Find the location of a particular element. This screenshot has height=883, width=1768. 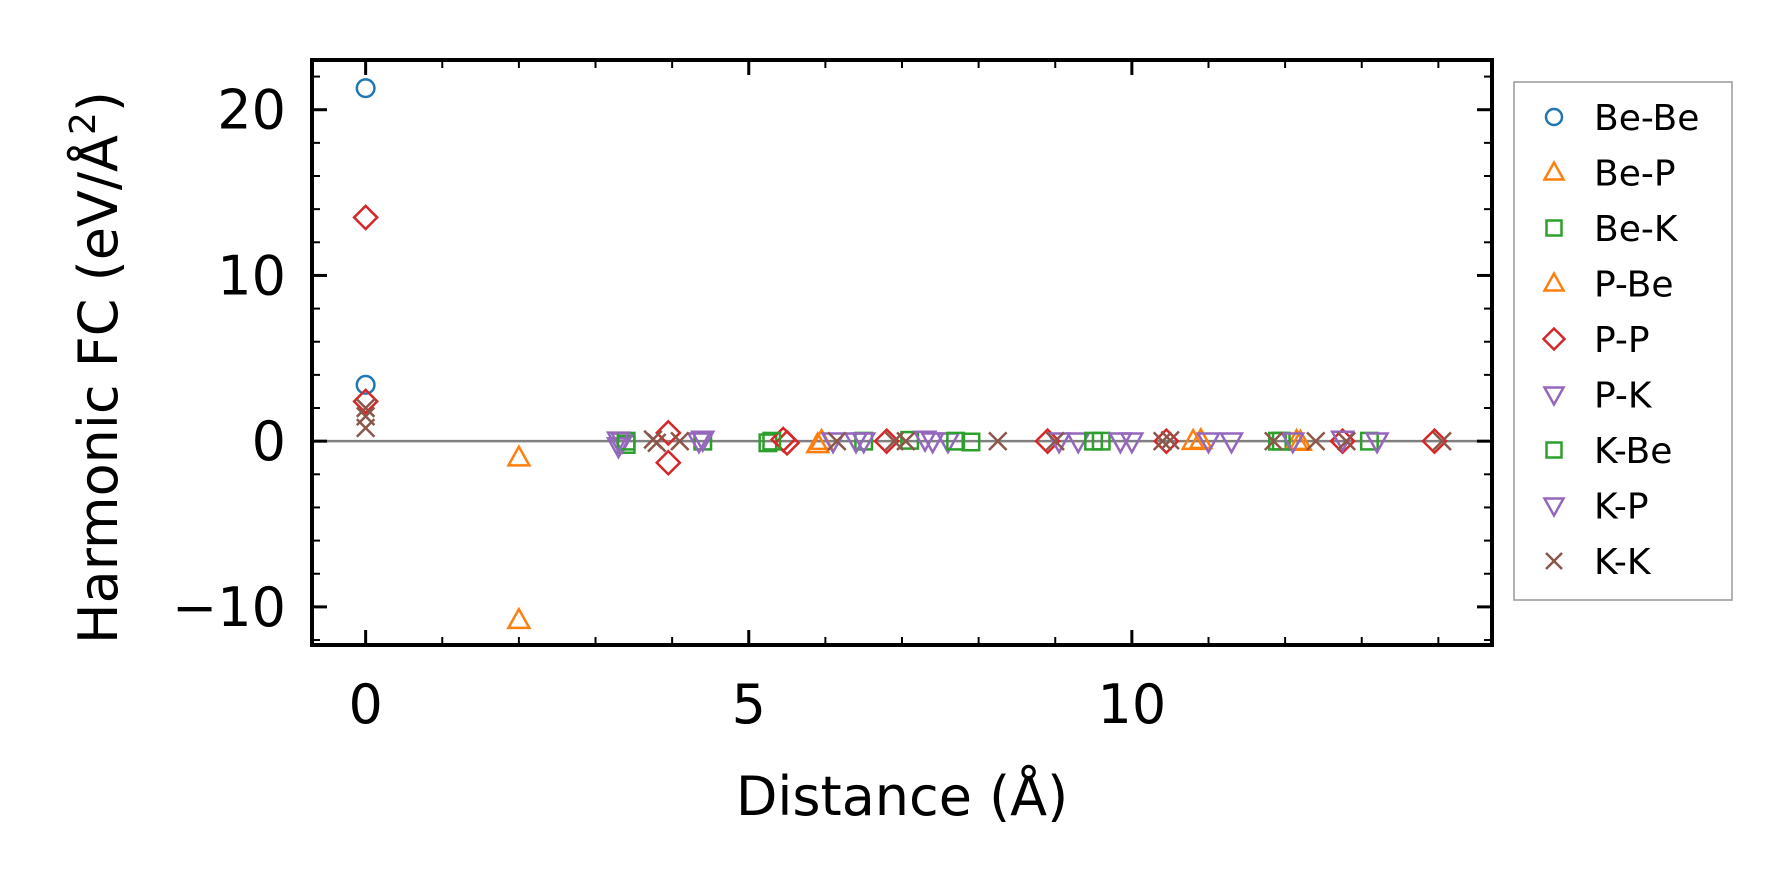

legend-label: P-K is located at coordinates (1623, 396).